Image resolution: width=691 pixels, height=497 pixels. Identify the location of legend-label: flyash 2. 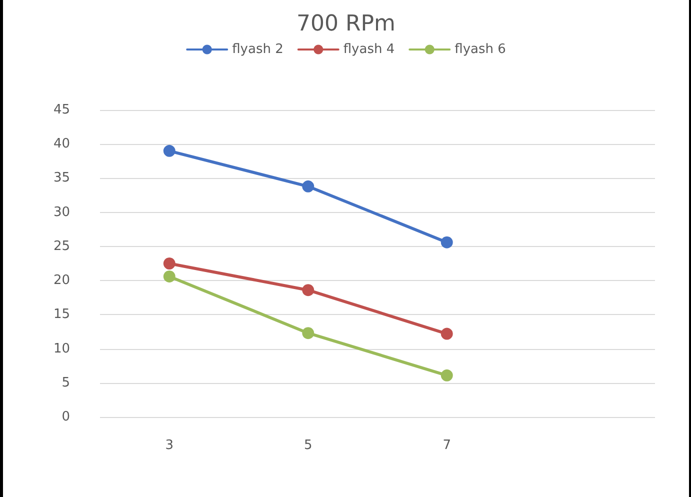
(258, 49).